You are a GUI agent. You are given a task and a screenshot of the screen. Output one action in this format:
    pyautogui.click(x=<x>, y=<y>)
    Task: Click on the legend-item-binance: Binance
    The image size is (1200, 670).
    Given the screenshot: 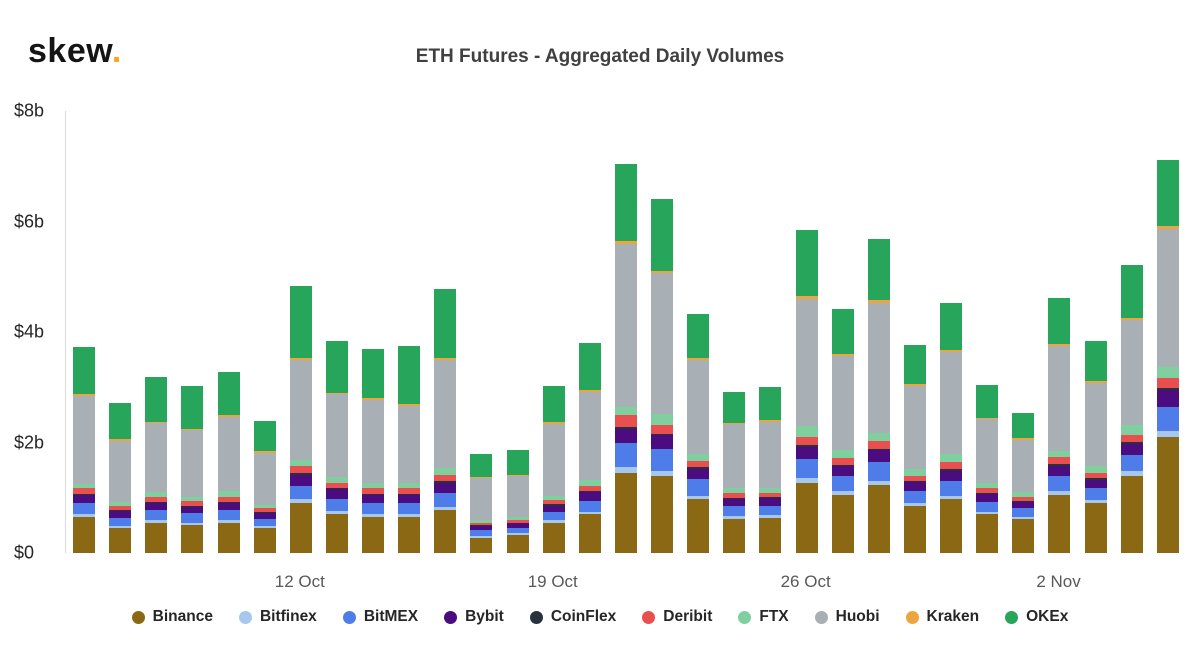 What is the action you would take?
    pyautogui.click(x=172, y=617)
    